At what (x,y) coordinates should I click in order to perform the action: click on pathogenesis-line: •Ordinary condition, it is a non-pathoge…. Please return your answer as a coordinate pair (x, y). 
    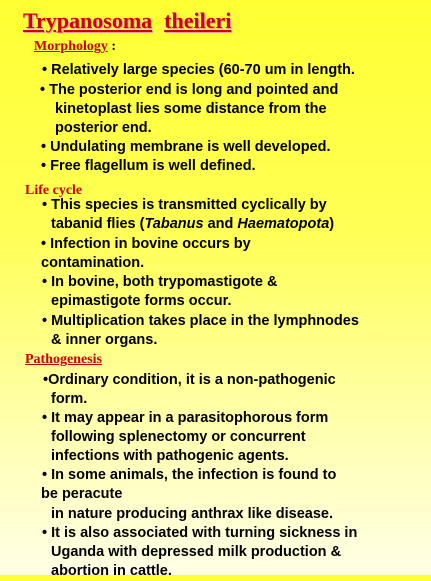
    Looking at the image, I should click on (189, 380).